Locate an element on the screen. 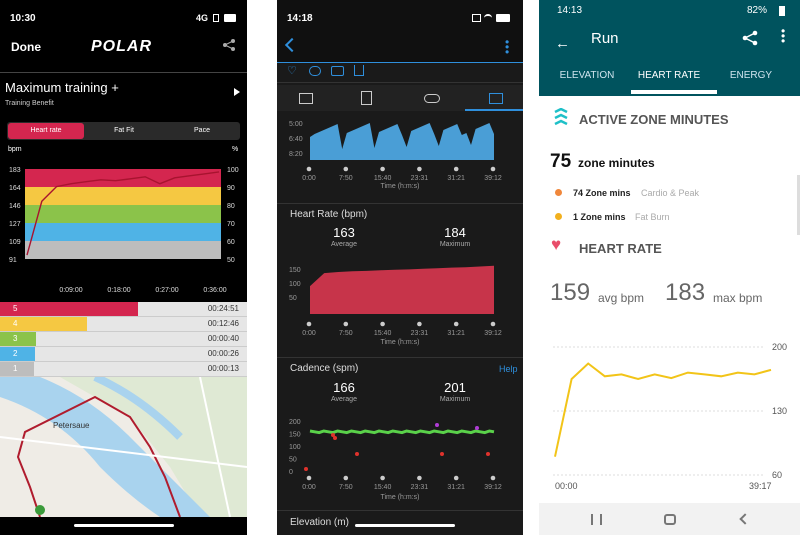 This screenshot has width=800, height=535. cadence-title: Cadence (spm) is located at coordinates (324, 368).